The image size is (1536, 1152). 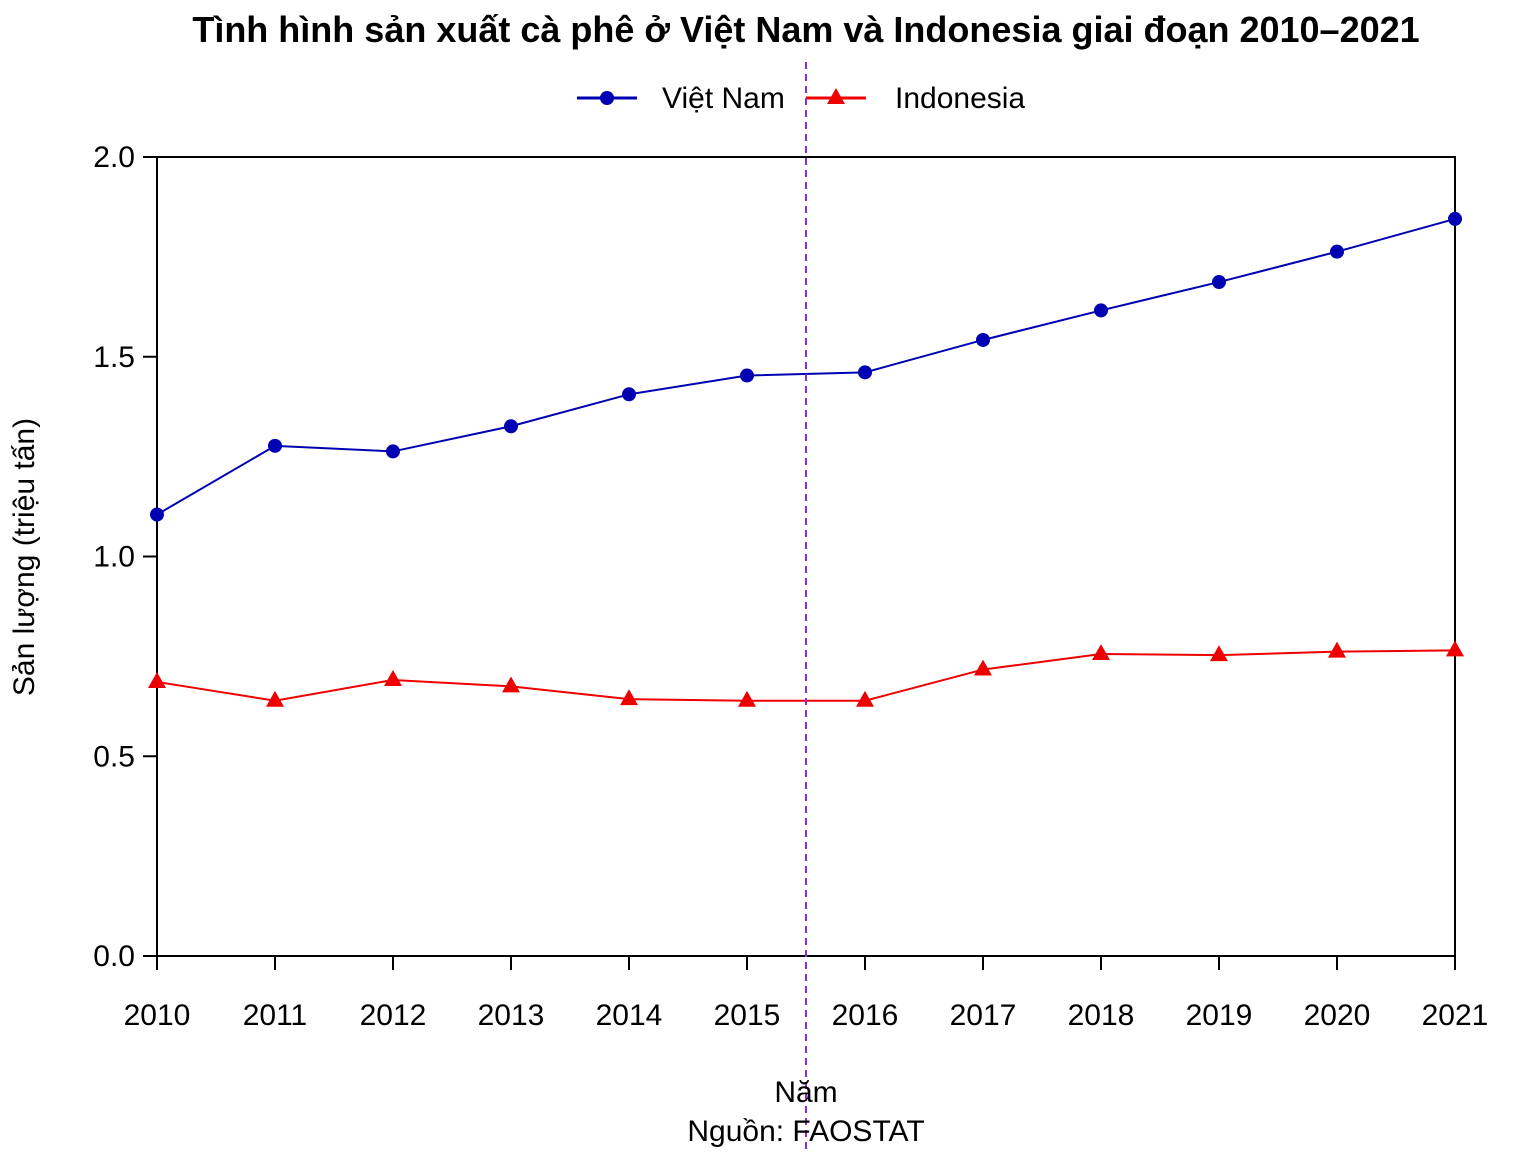 I want to click on y-axis: 0.0 0.5 1.0 1.5 2.0, so click(x=125, y=557).